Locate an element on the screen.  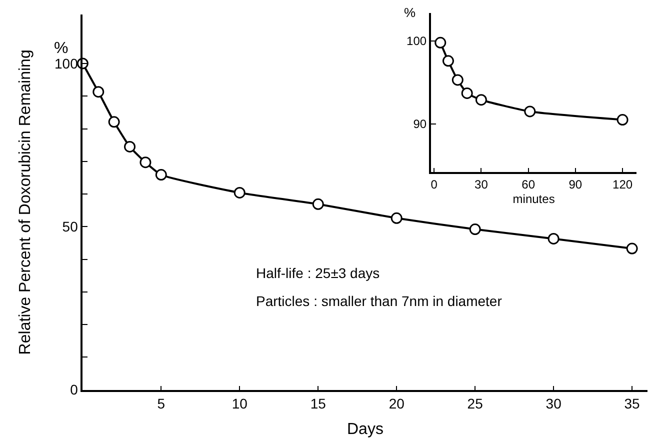
y-axis-title: Relative Percent of Doxorubicin Remaining is located at coordinates (25, 202).